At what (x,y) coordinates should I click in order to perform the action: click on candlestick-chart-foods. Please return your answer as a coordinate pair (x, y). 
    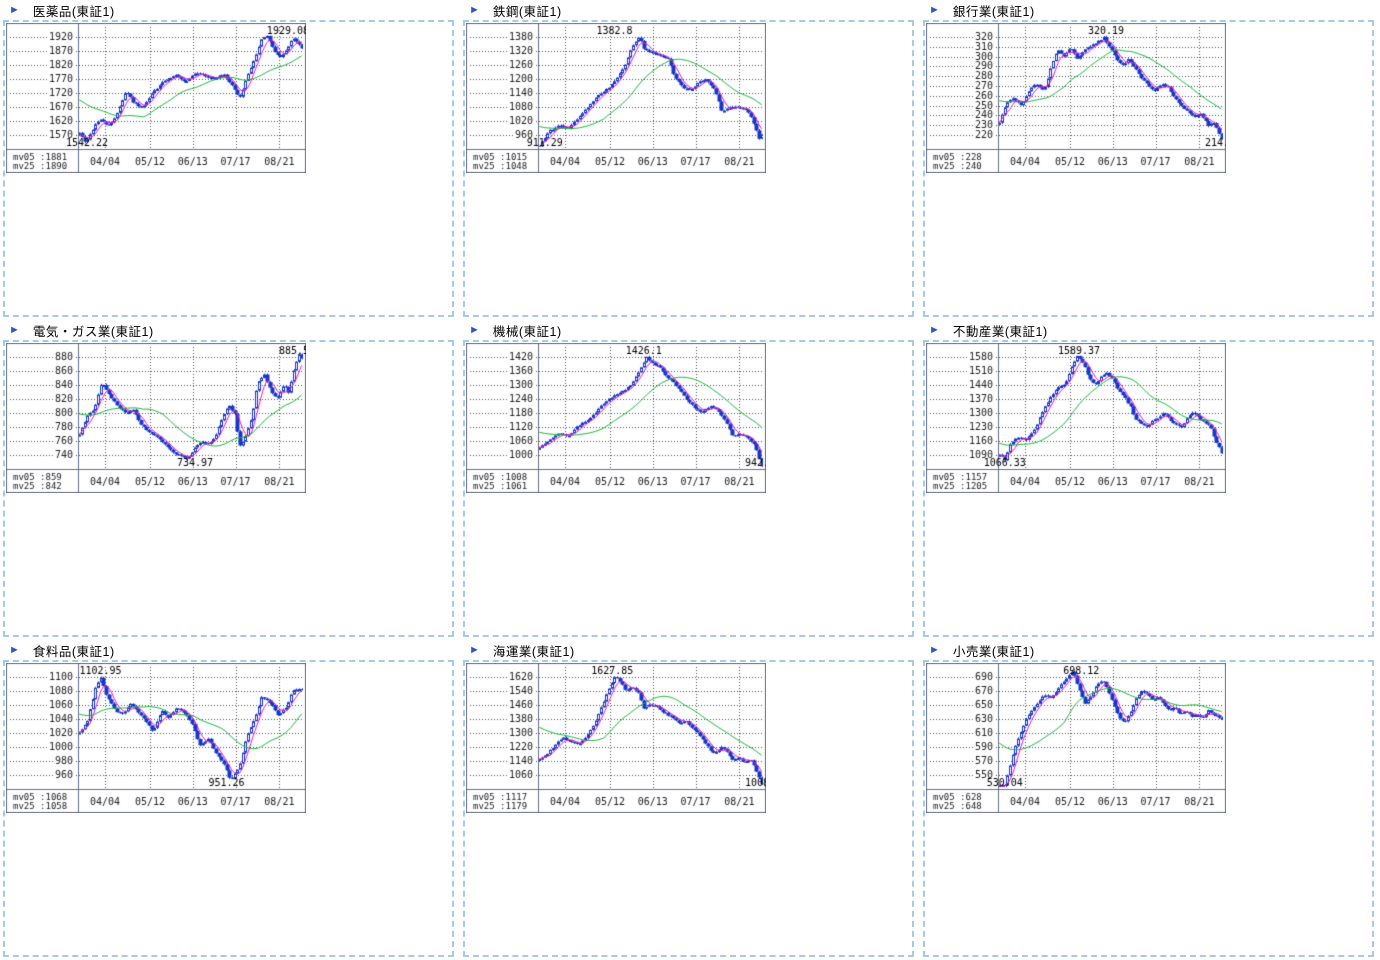
    Looking at the image, I should click on (156, 738).